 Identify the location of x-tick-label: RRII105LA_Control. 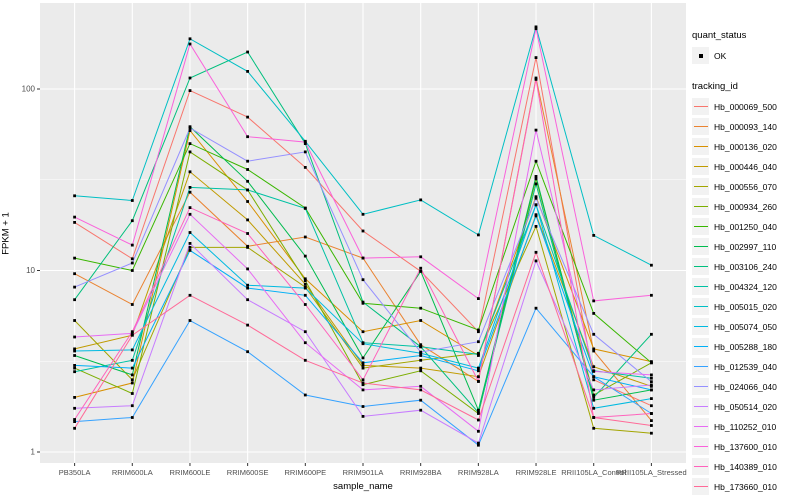
(593, 472).